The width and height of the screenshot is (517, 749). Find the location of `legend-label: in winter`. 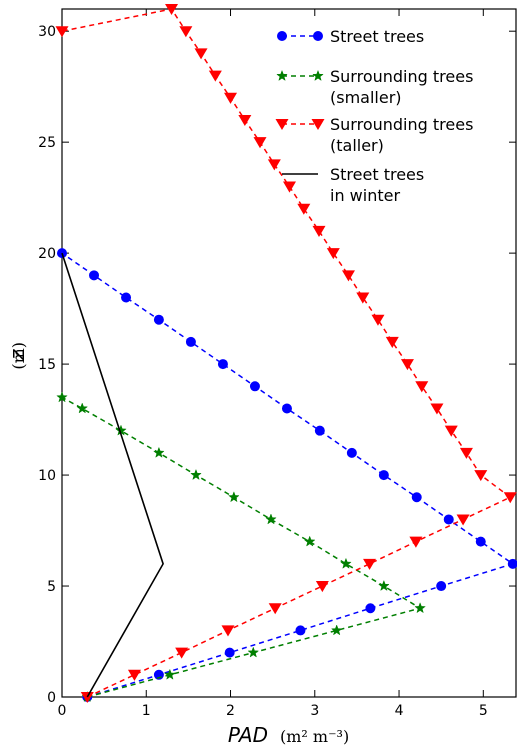

legend-label: in winter is located at coordinates (365, 195).